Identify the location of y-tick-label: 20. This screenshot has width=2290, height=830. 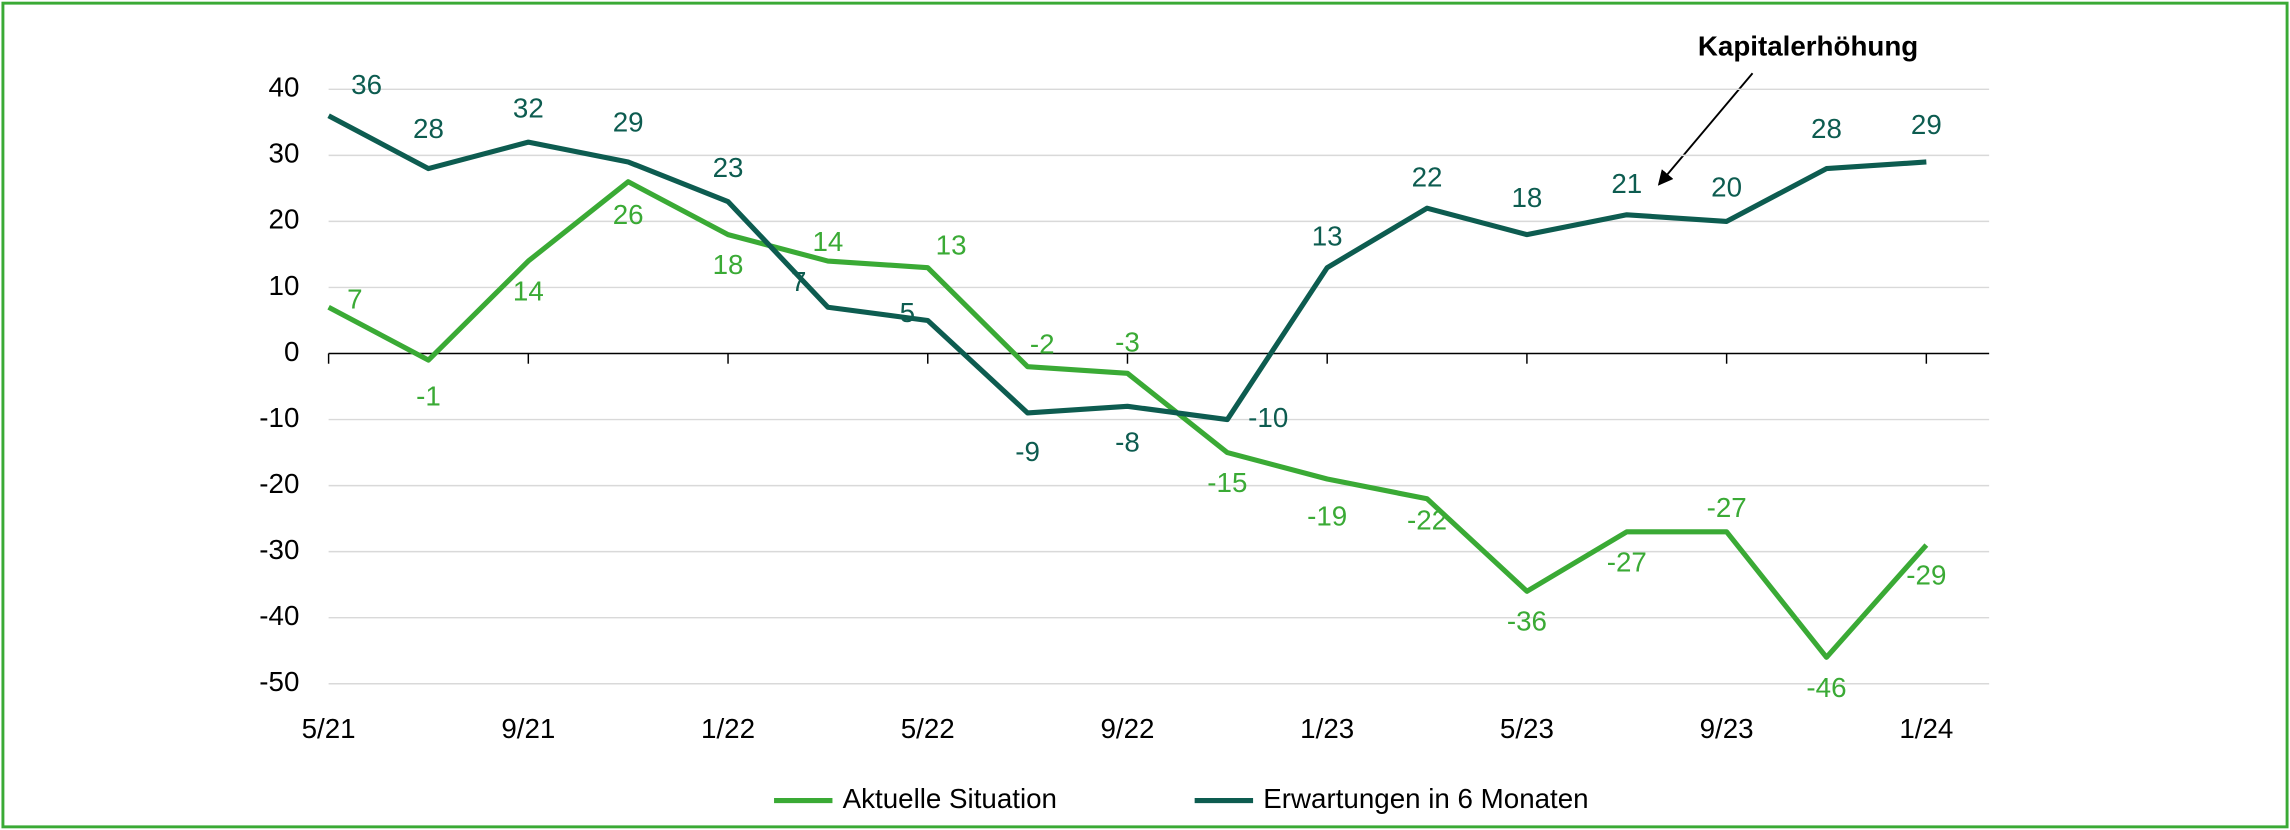
(284, 219).